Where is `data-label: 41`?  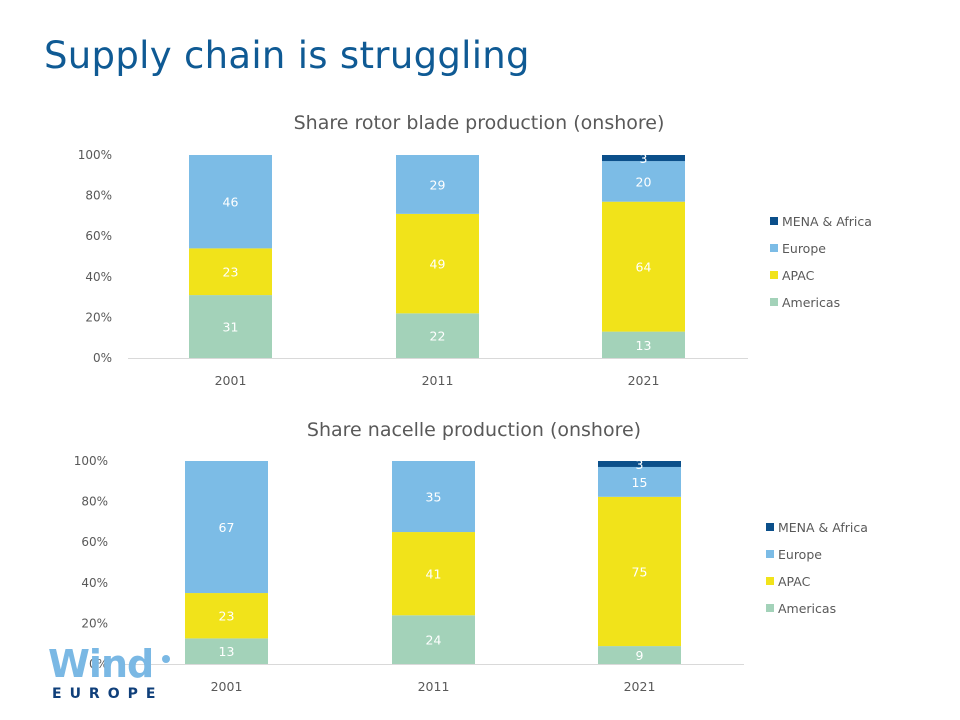
data-label: 41 is located at coordinates (434, 574).